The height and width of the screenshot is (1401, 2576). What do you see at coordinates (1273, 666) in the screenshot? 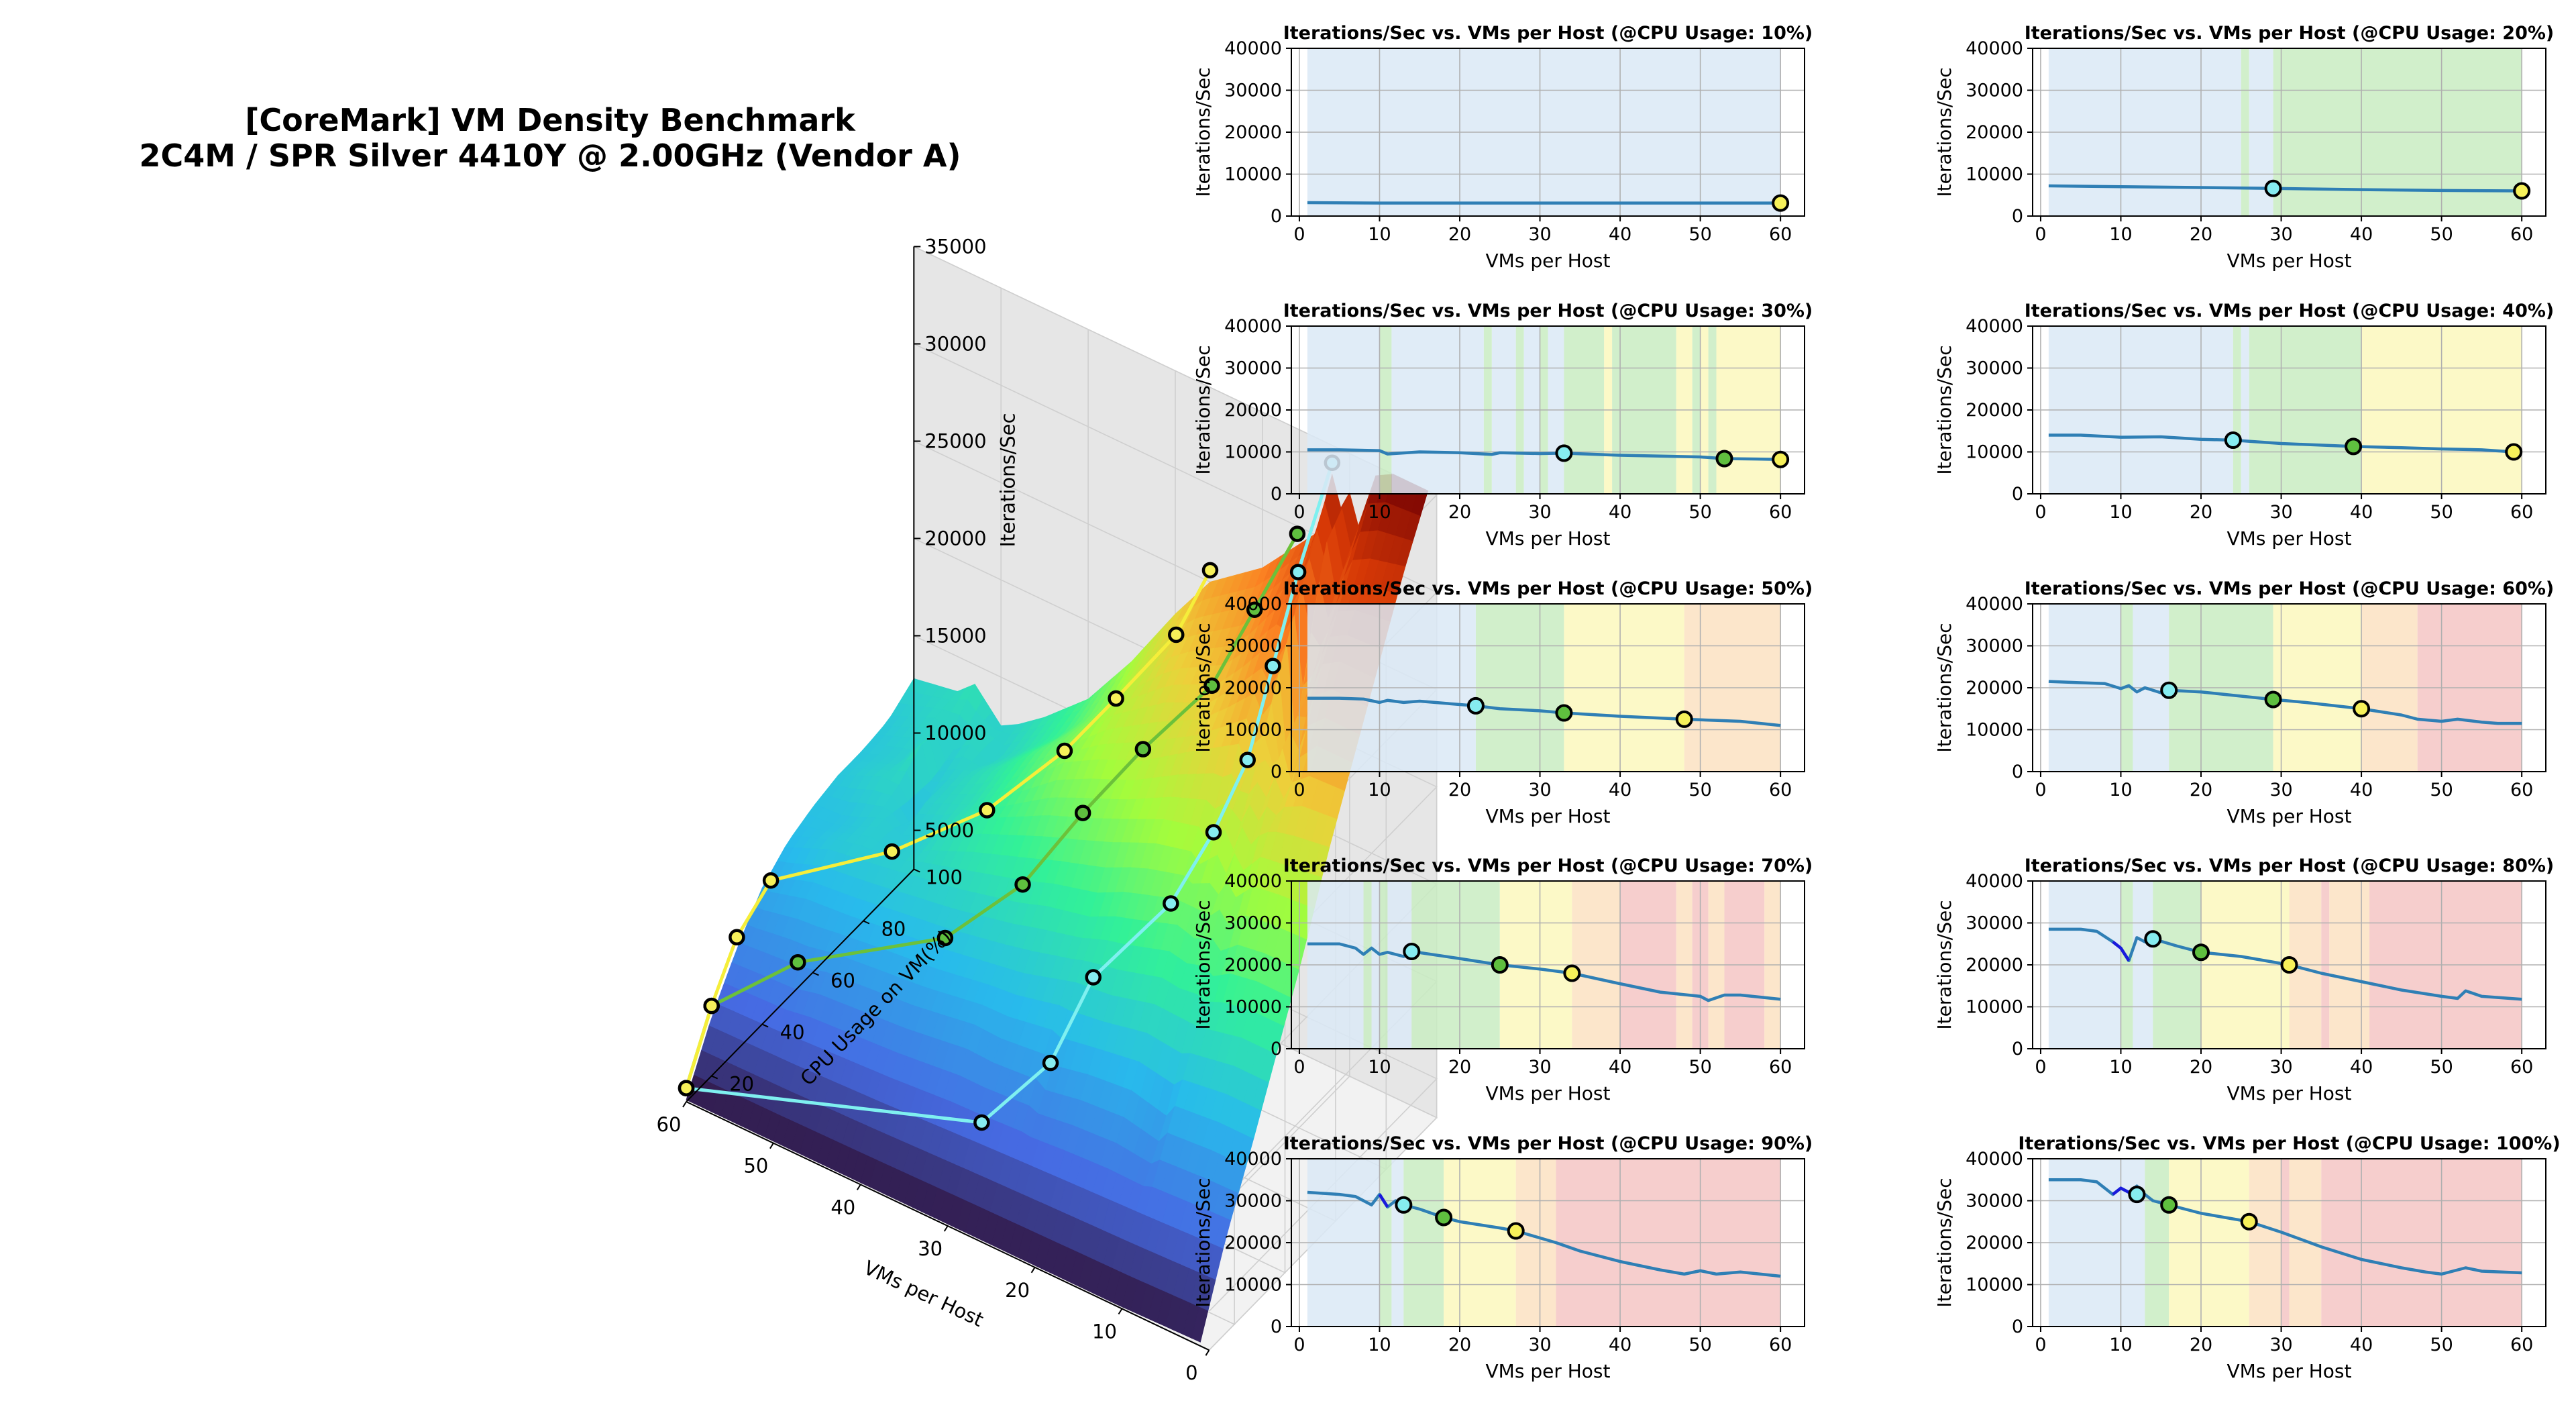
I see `path-marker-cyan` at bounding box center [1273, 666].